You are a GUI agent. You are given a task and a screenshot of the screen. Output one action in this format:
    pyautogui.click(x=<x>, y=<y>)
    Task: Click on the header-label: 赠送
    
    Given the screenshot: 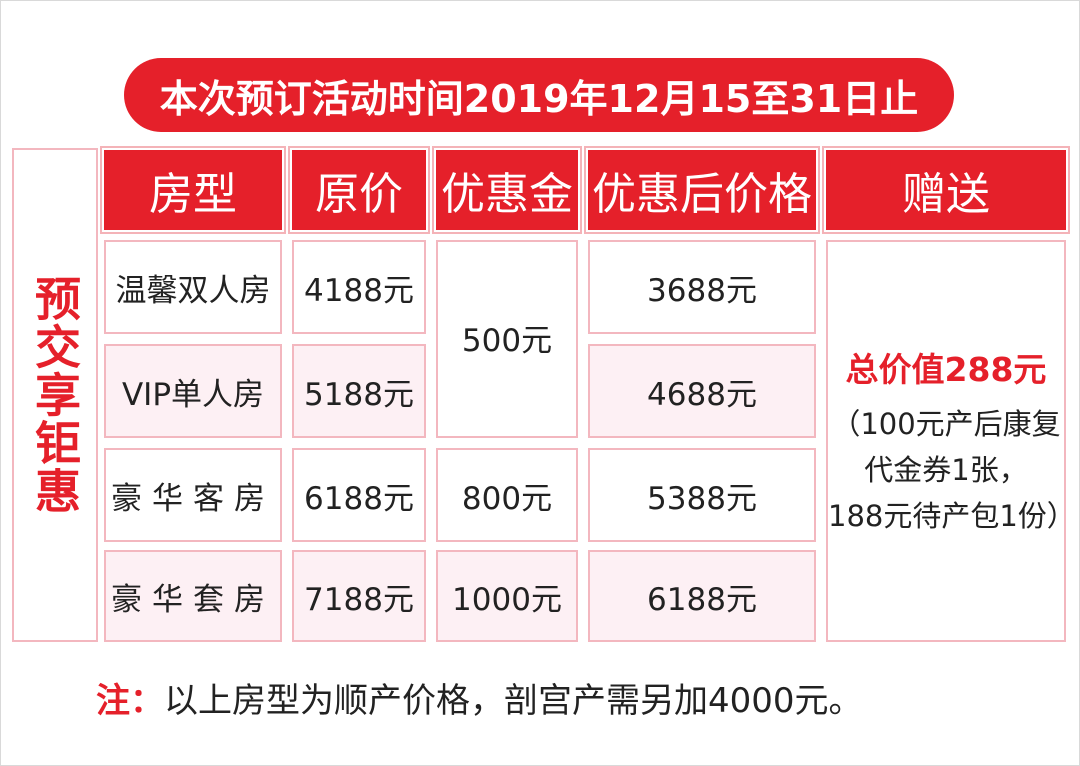 What is the action you would take?
    pyautogui.click(x=946, y=194)
    